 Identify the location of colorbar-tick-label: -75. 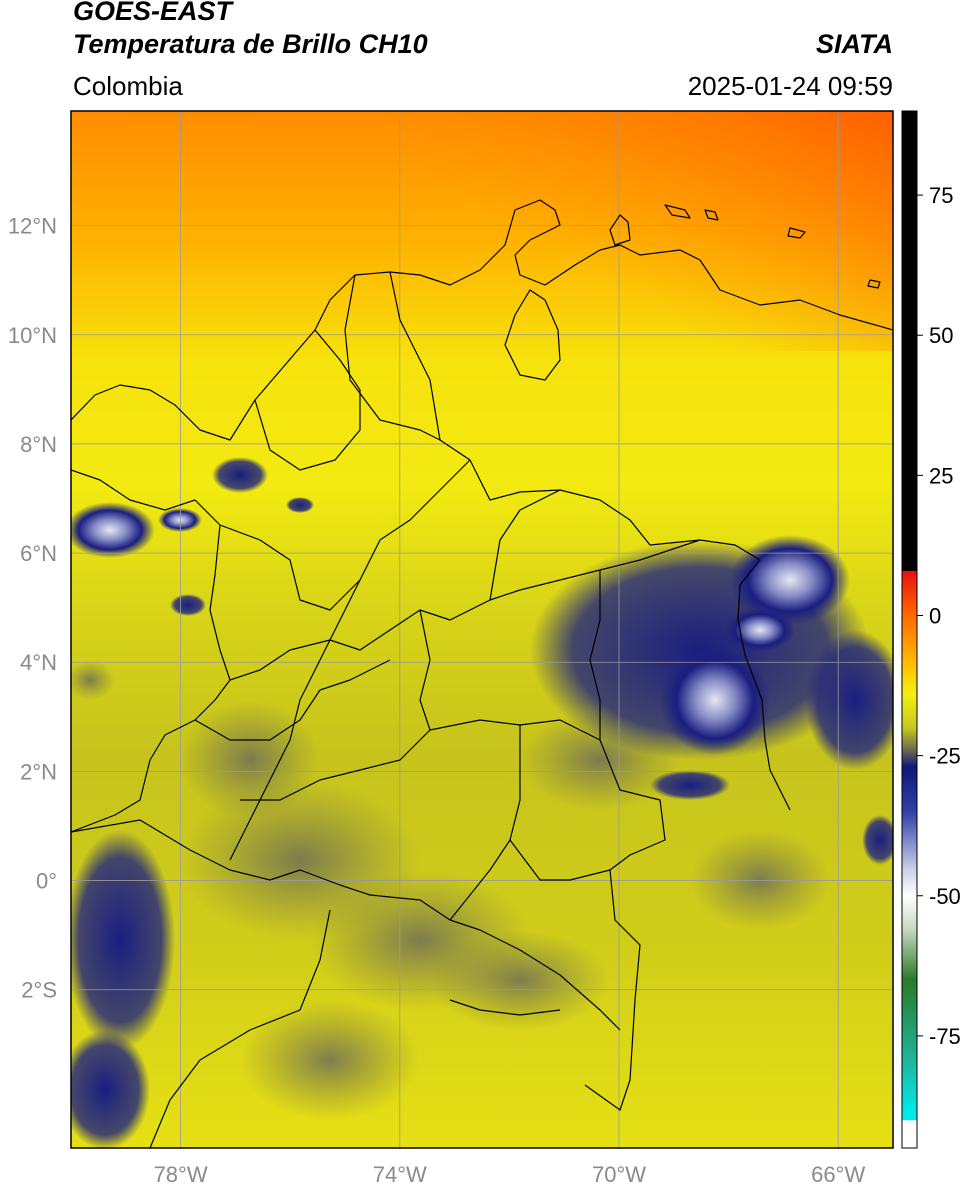
(945, 1036).